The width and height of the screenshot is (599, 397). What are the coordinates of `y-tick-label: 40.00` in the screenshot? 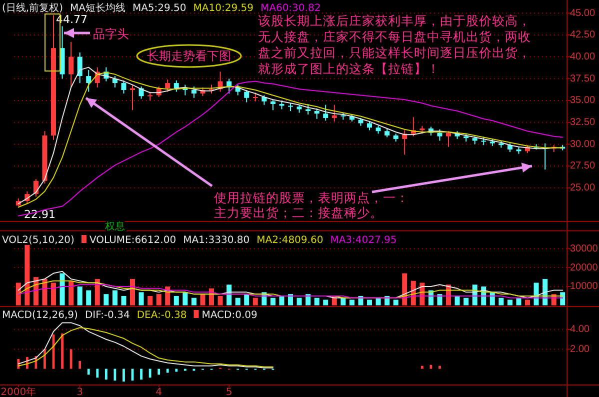 It's located at (583, 56).